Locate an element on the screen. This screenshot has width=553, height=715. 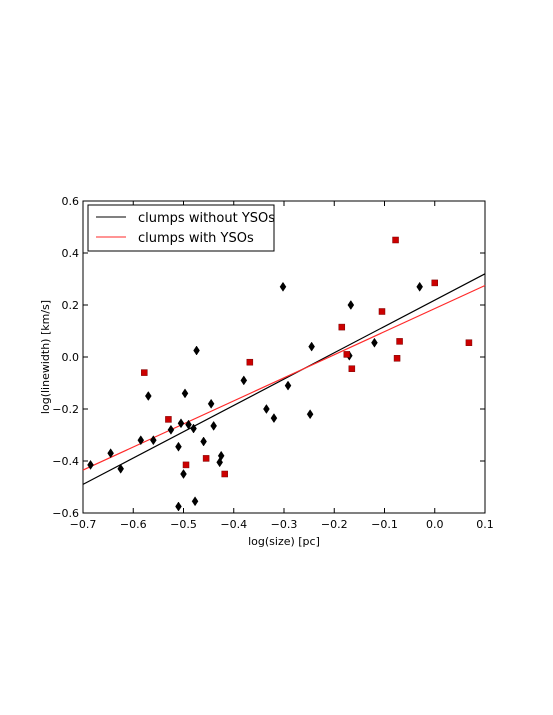
x-tick-label: 0.1 is located at coordinates (485, 524).